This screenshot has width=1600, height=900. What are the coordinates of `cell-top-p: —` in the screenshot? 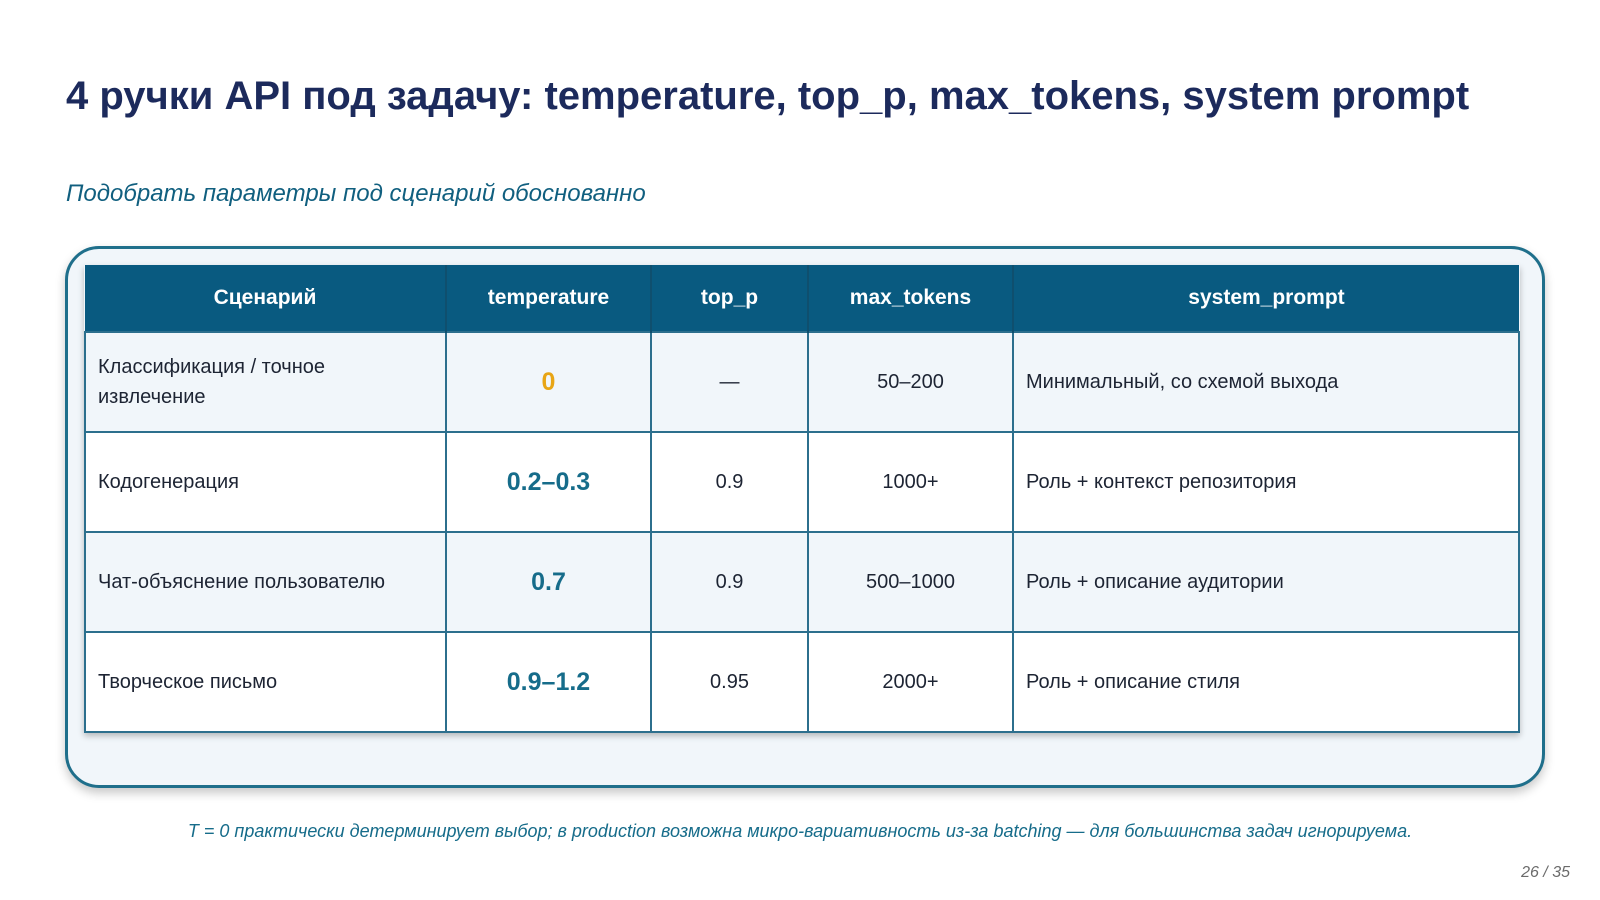 It's located at (729, 382).